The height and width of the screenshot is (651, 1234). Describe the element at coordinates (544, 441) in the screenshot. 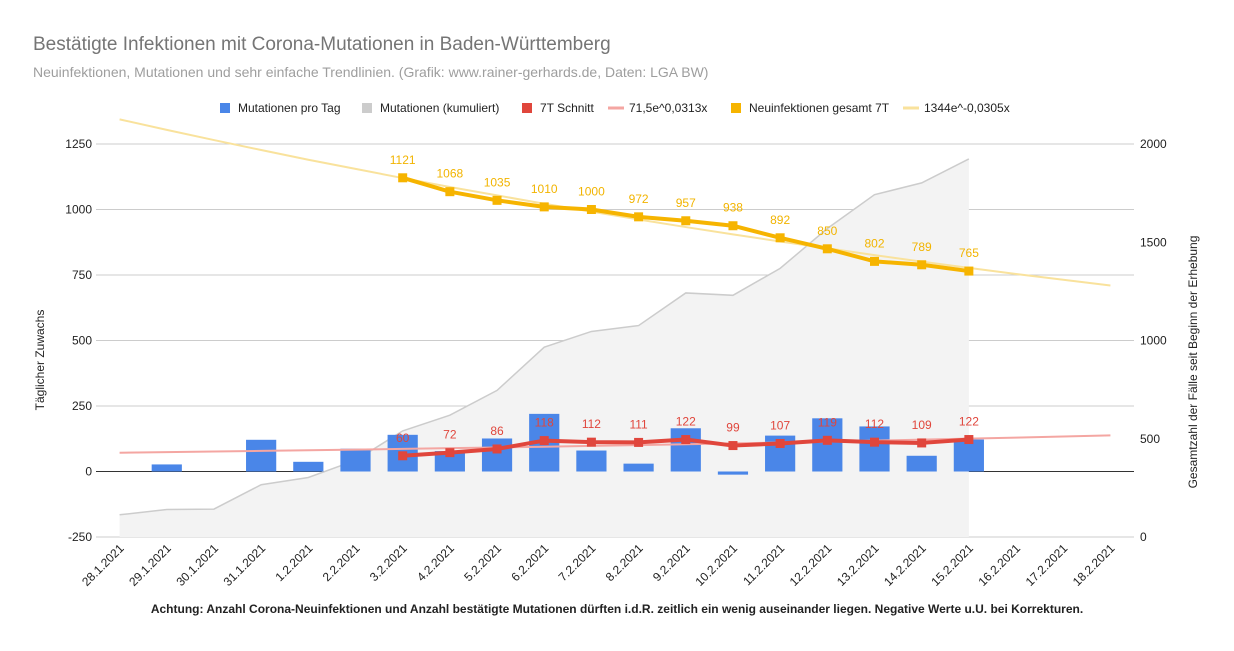

I see `avg7-point-6.2.2021` at that location.